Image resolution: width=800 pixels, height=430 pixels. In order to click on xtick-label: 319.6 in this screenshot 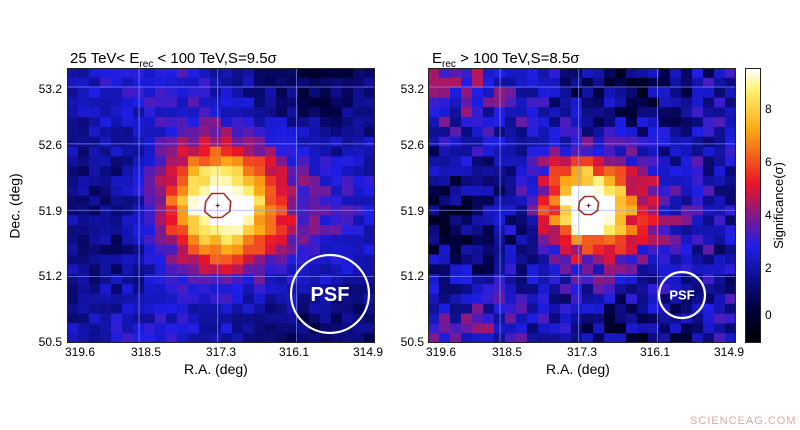, I will do `click(80, 352)`.